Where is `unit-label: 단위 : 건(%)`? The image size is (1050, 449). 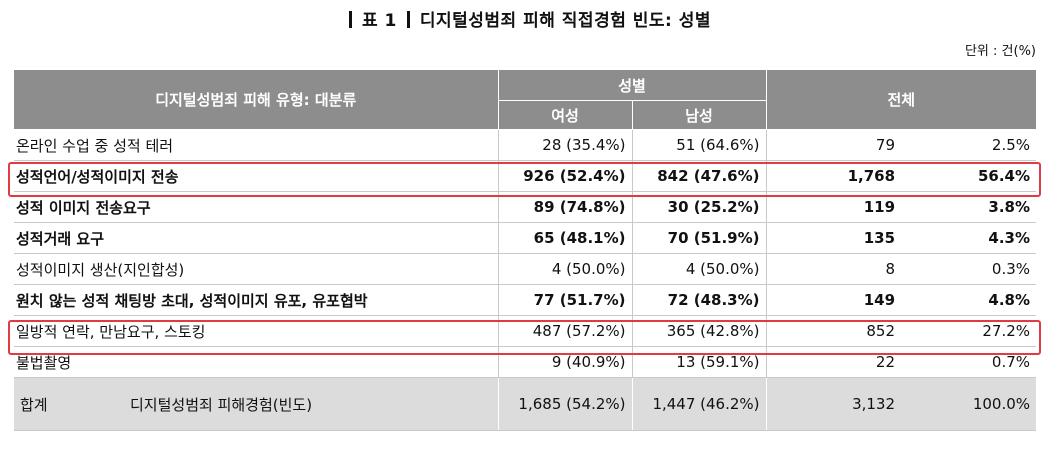 unit-label: 단위 : 건(%) is located at coordinates (1000, 51).